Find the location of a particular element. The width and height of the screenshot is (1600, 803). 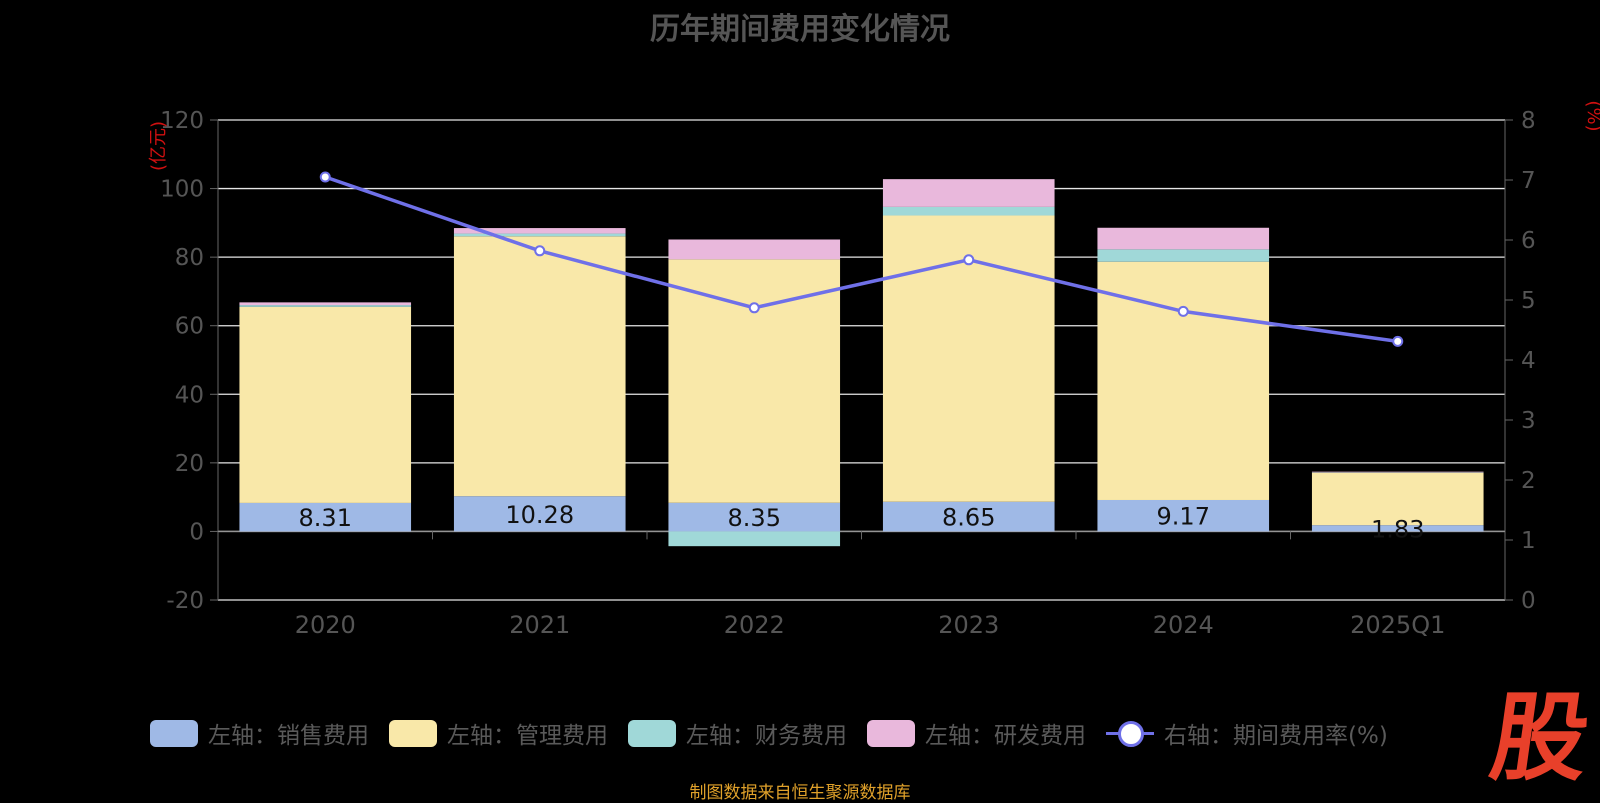

line-point-2024 is located at coordinates (1183, 311).